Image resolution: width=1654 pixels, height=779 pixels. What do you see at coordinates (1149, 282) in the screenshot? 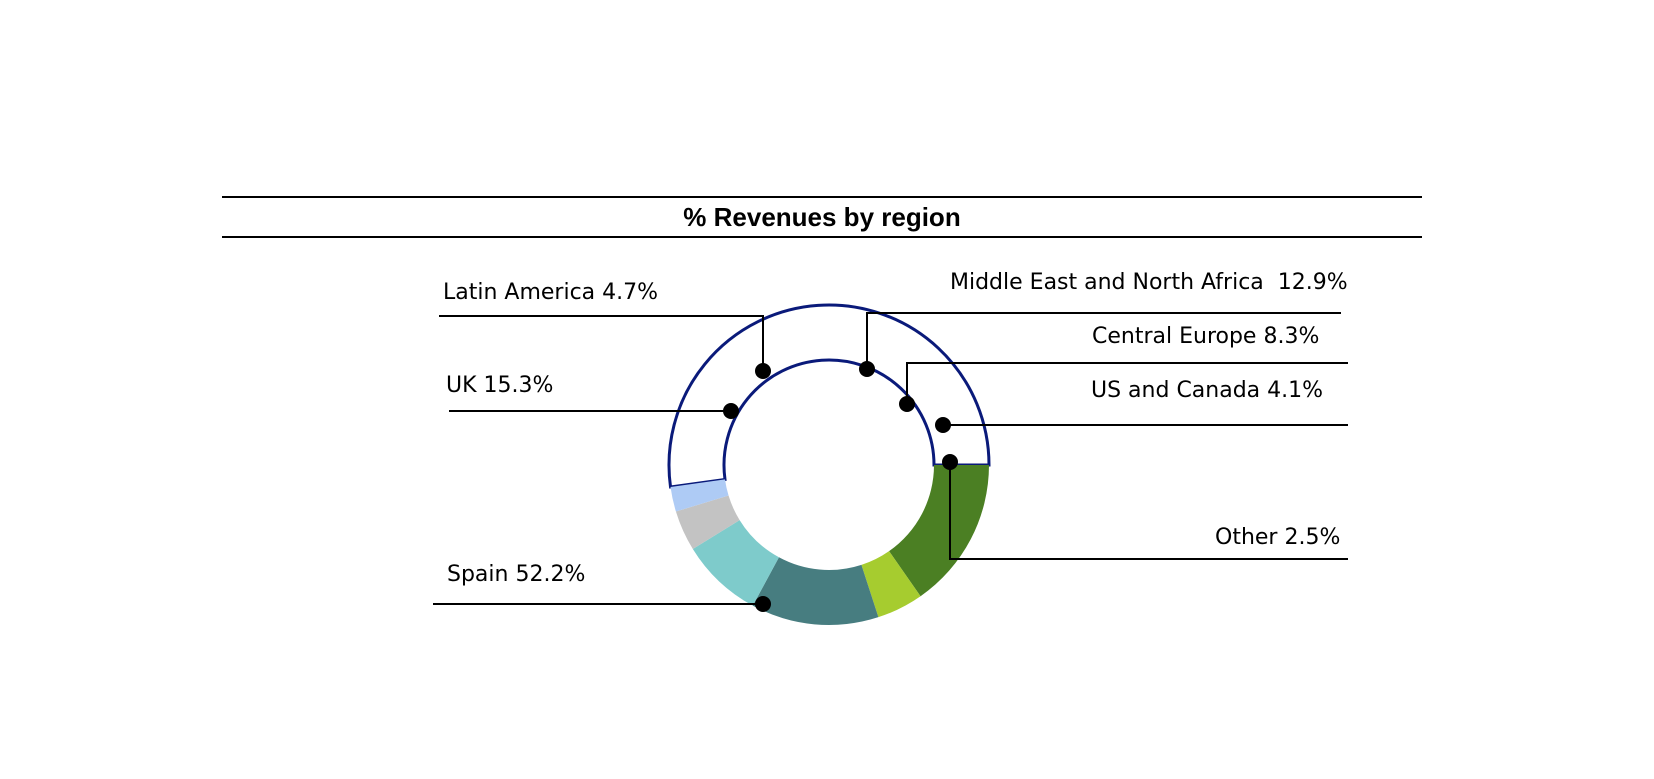
I see `data-label-middle-east-and-north-africa: Middle East and North Africa 12.9%` at bounding box center [1149, 282].